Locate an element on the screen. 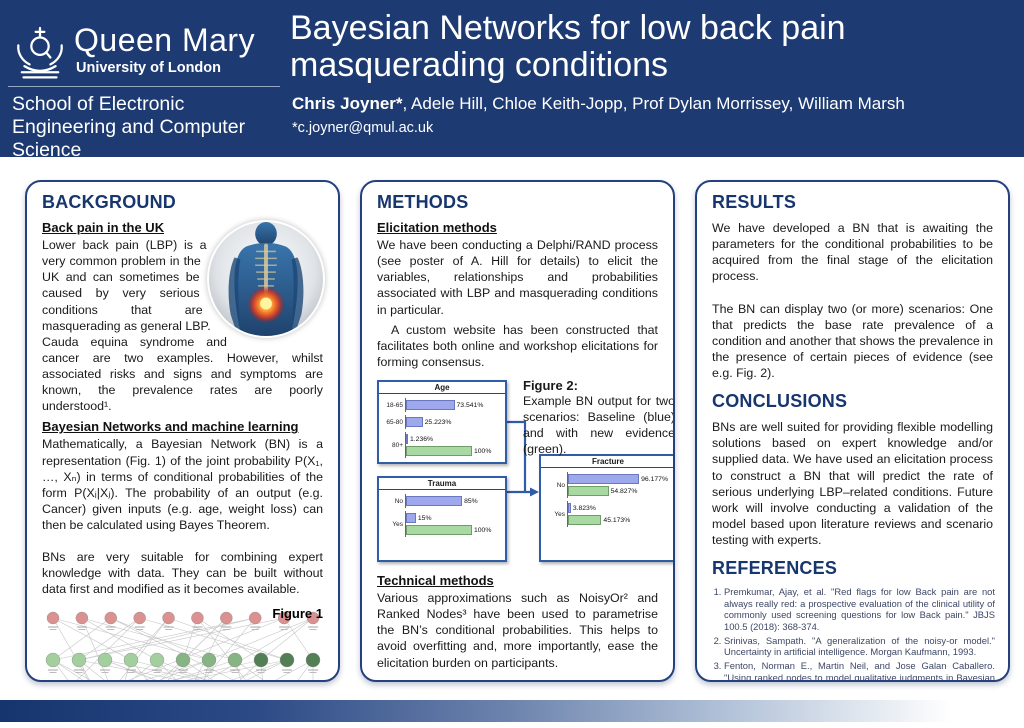  probability-row: 80+ 1.236% 100% is located at coordinates (441, 445).